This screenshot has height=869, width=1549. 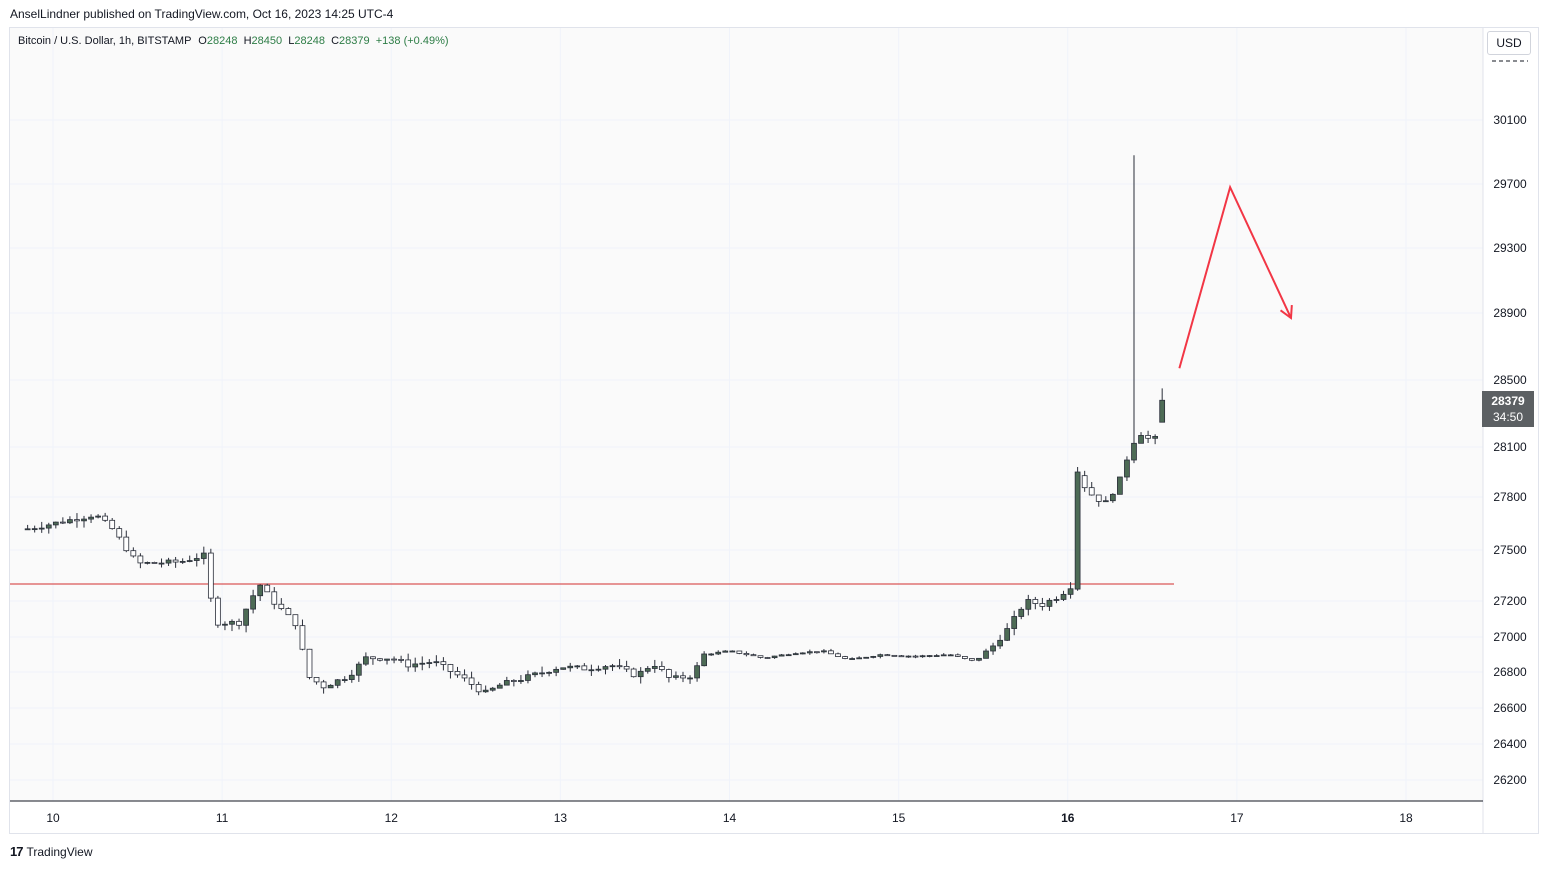 What do you see at coordinates (1510, 780) in the screenshot?
I see `y-tick-label: 26200` at bounding box center [1510, 780].